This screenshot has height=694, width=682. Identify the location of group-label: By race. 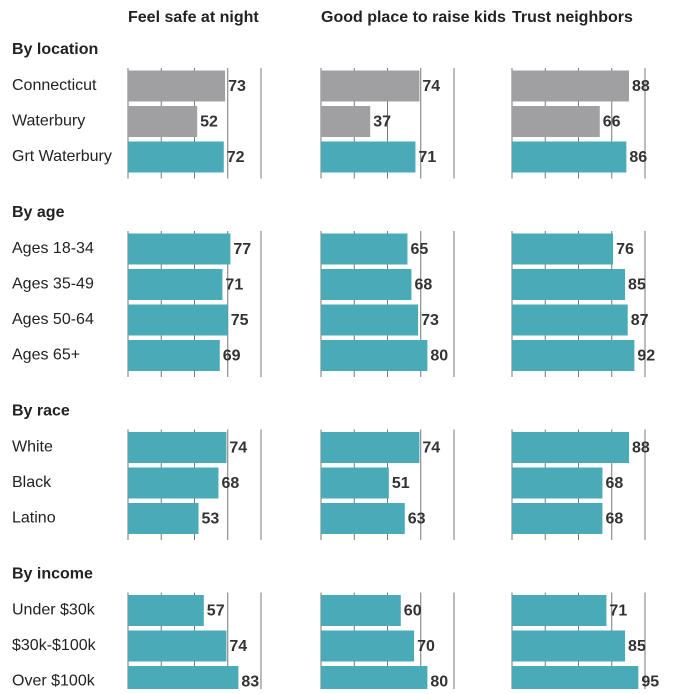
(41, 411).